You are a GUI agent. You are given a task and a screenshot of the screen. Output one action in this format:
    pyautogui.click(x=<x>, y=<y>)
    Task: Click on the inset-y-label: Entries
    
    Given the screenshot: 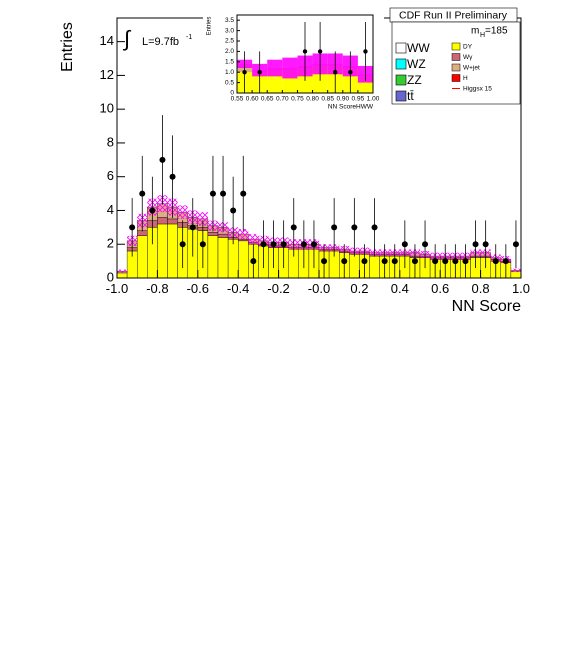 What is the action you would take?
    pyautogui.click(x=210, y=26)
    